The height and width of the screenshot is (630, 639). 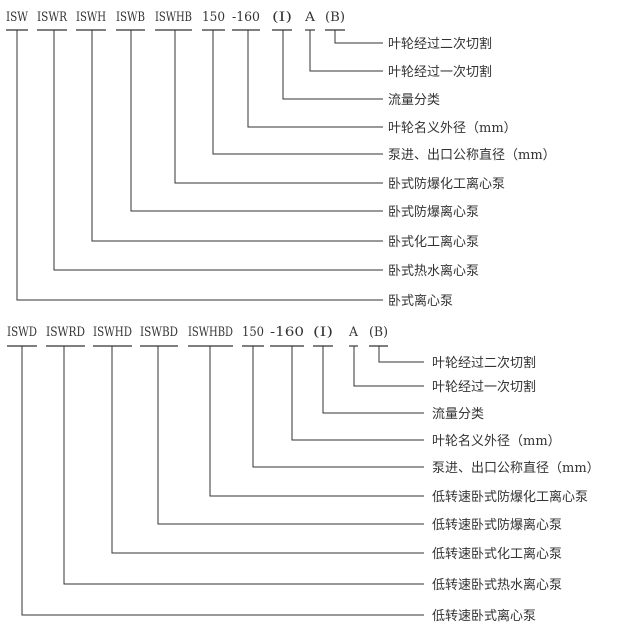 What do you see at coordinates (433, 212) in the screenshot?
I see `code-description: 卧式防爆离心泵` at bounding box center [433, 212].